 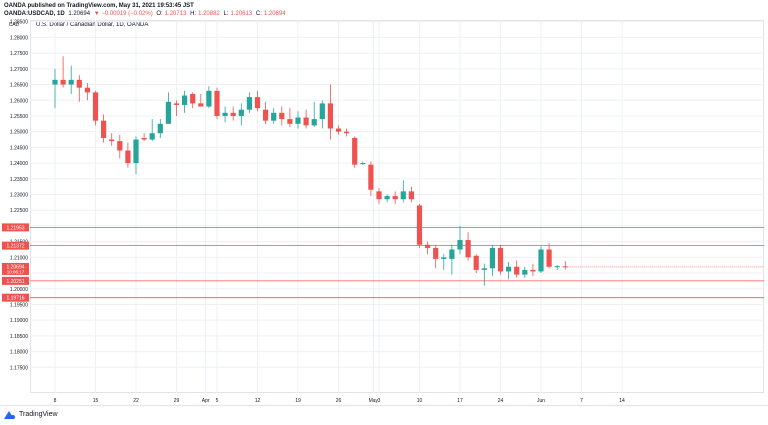 What do you see at coordinates (622, 401) in the screenshot?
I see `x-tick-label: 14` at bounding box center [622, 401].